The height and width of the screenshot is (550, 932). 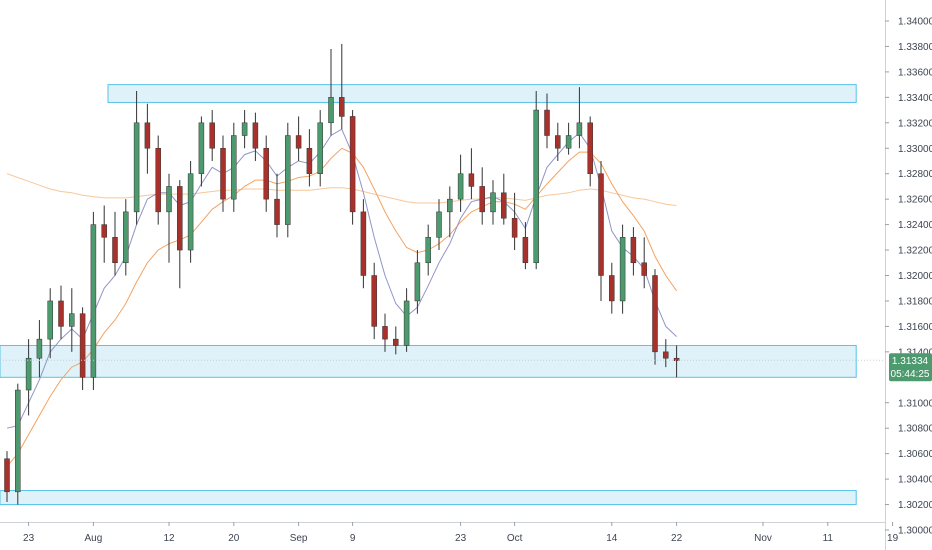 What do you see at coordinates (910, 367) in the screenshot?
I see `current-price-tag-background` at bounding box center [910, 367].